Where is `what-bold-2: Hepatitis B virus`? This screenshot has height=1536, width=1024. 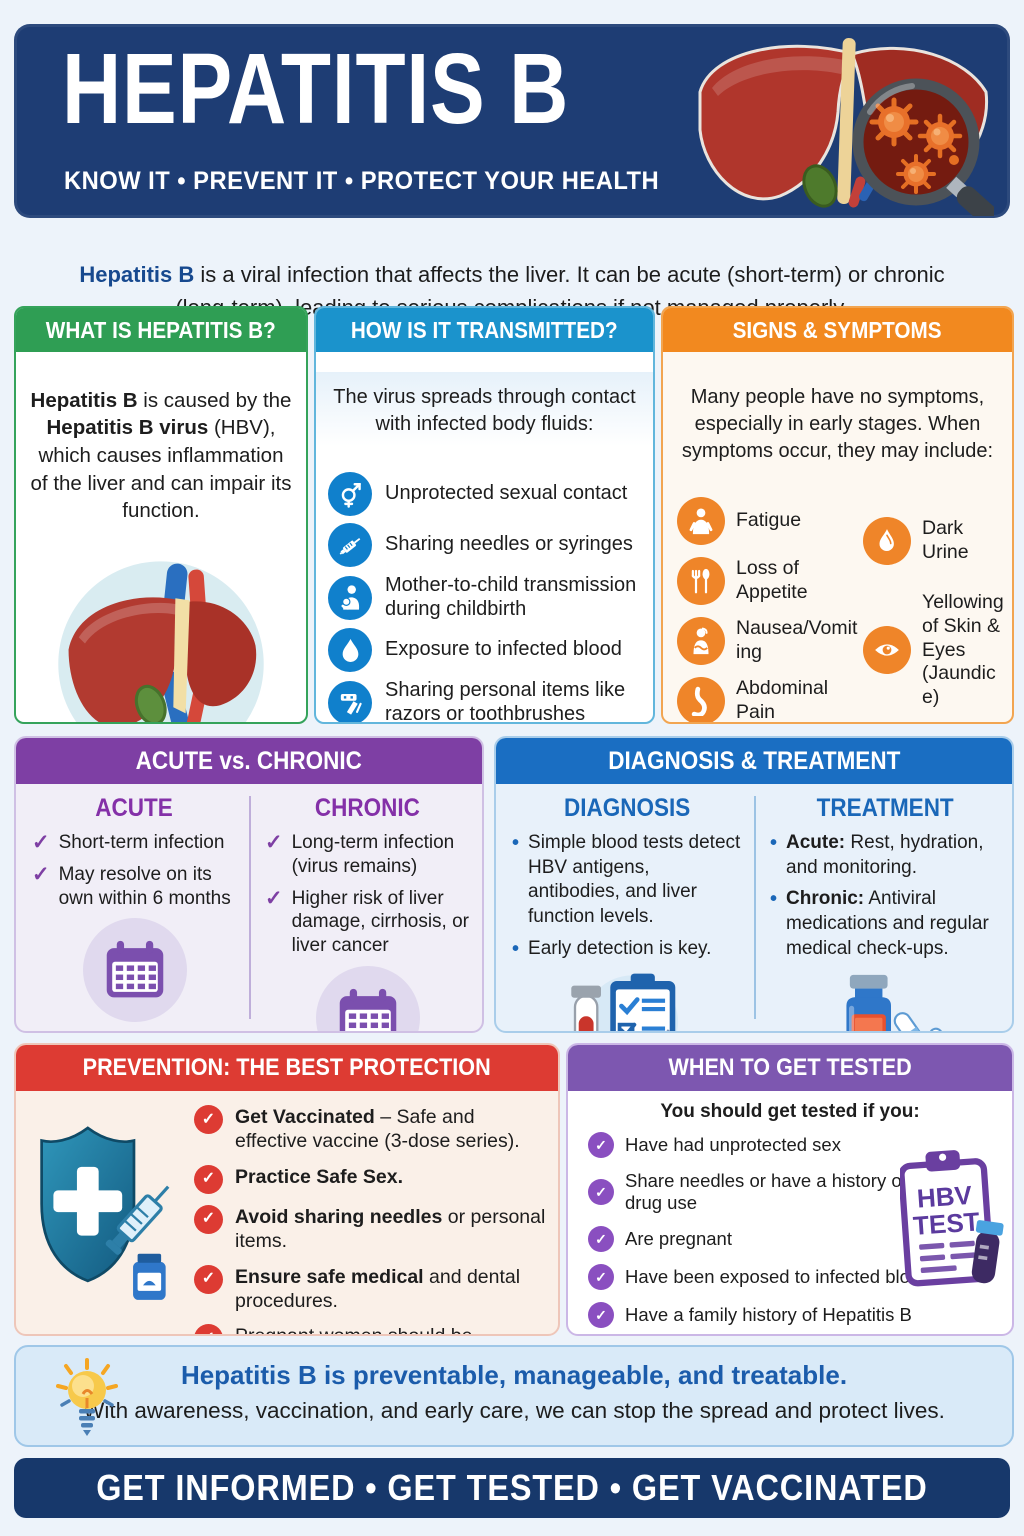
what-bold-2: Hepatitis B virus is located at coordinates (127, 428).